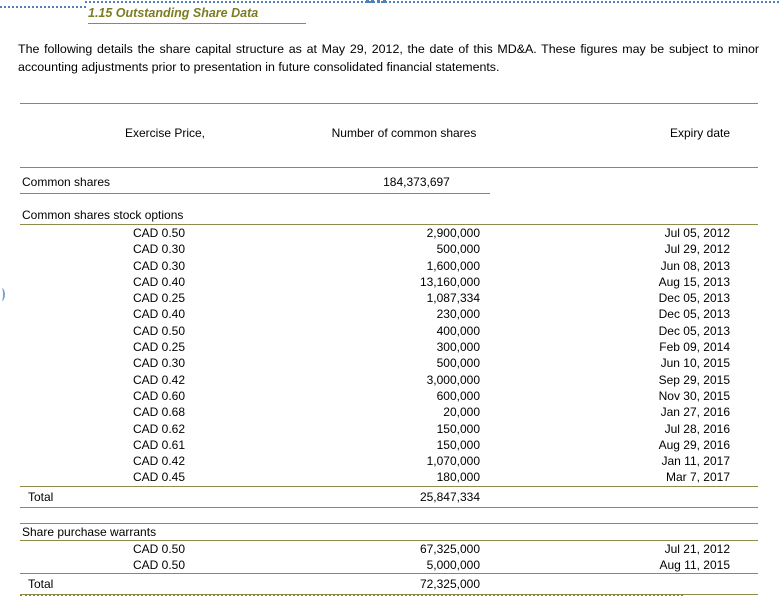 This screenshot has width=779, height=598. What do you see at coordinates (376, 1) in the screenshot?
I see `page-boundary-dots-cluster` at bounding box center [376, 1].